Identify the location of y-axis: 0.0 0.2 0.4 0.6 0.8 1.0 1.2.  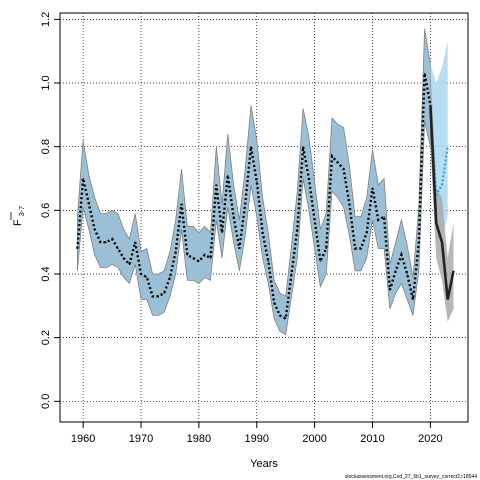
(50, 210).